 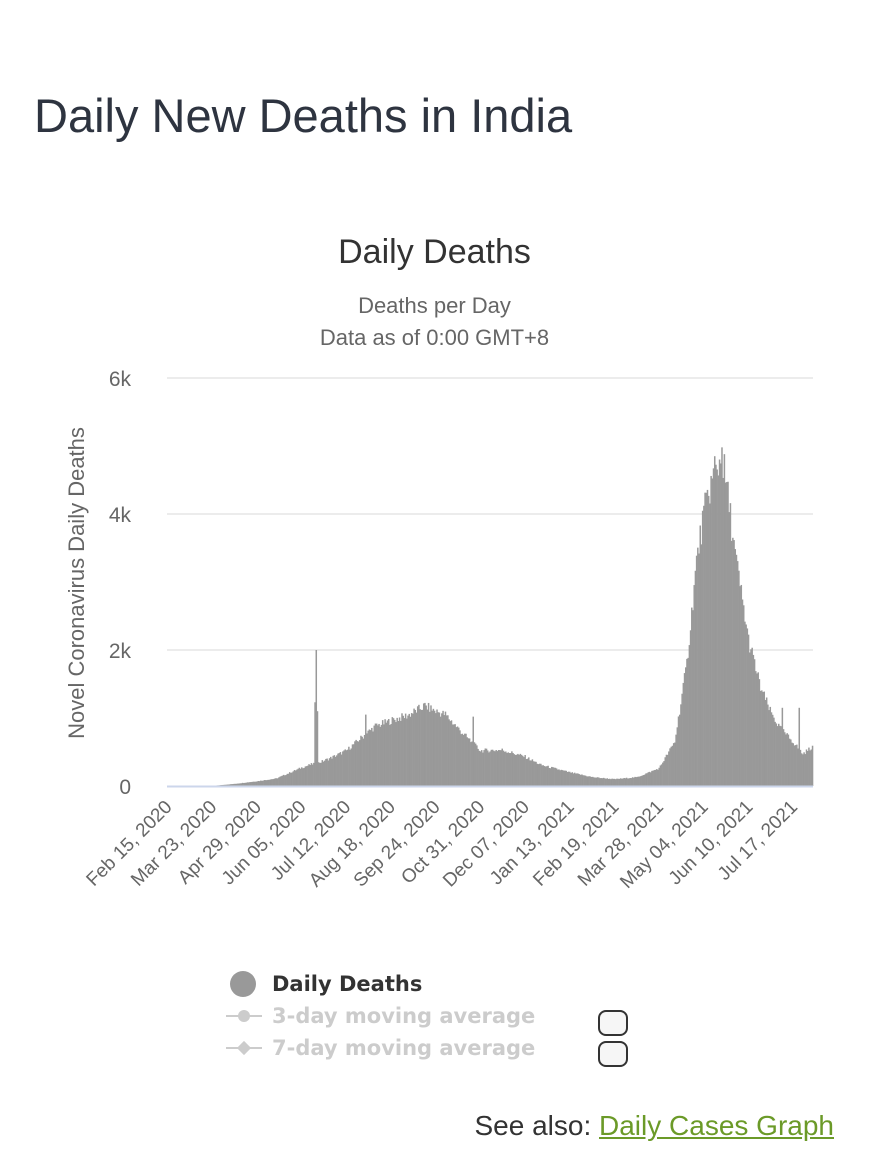 I want to click on legend-item-7-day-average: 7-day moving average, so click(x=380, y=1048).